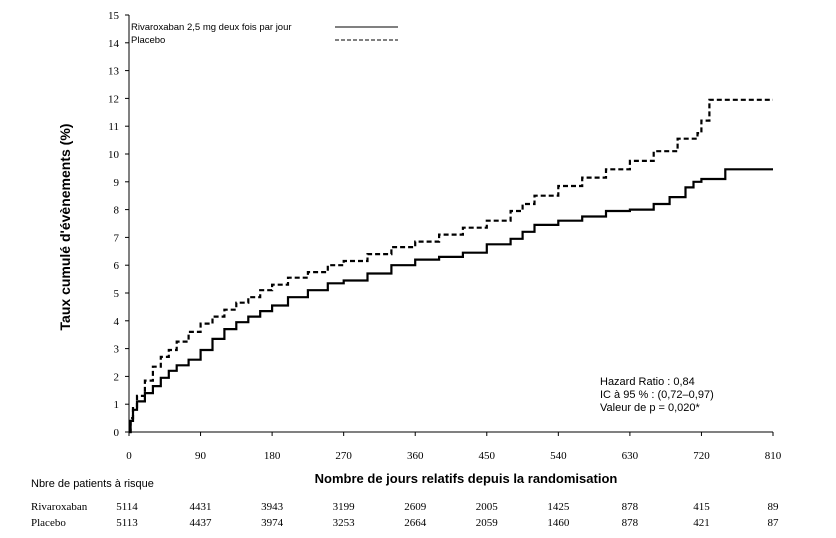  I want to click on risk-cell: 2059, so click(487, 523).